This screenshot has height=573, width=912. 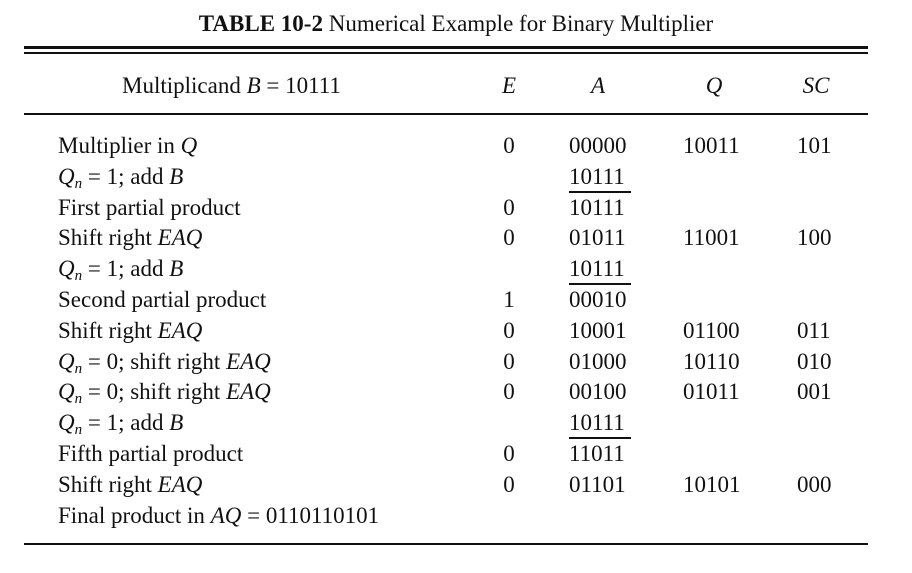 I want to click on multiplicand-variable: B, so click(x=253, y=85).